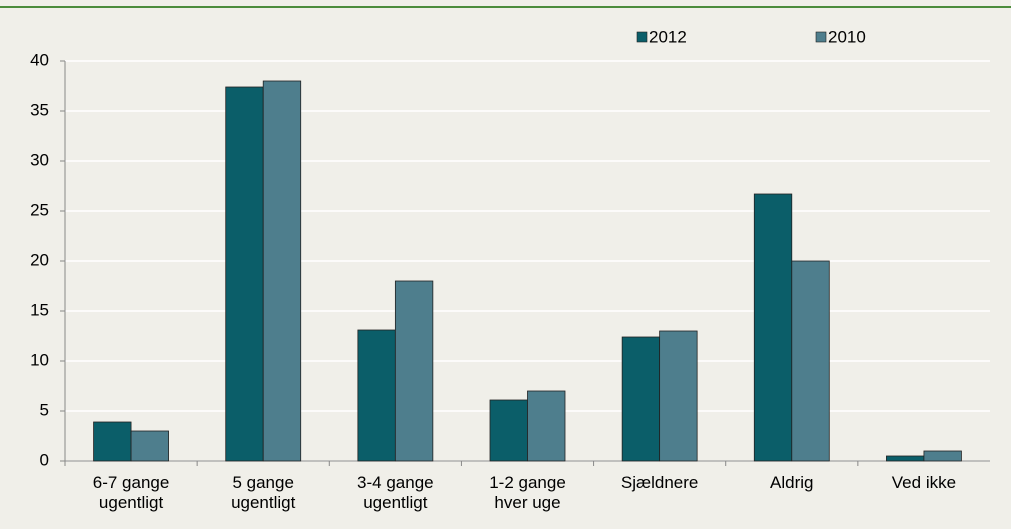  Describe the element at coordinates (44, 459) in the screenshot. I see `y-tick-label: 0` at that location.